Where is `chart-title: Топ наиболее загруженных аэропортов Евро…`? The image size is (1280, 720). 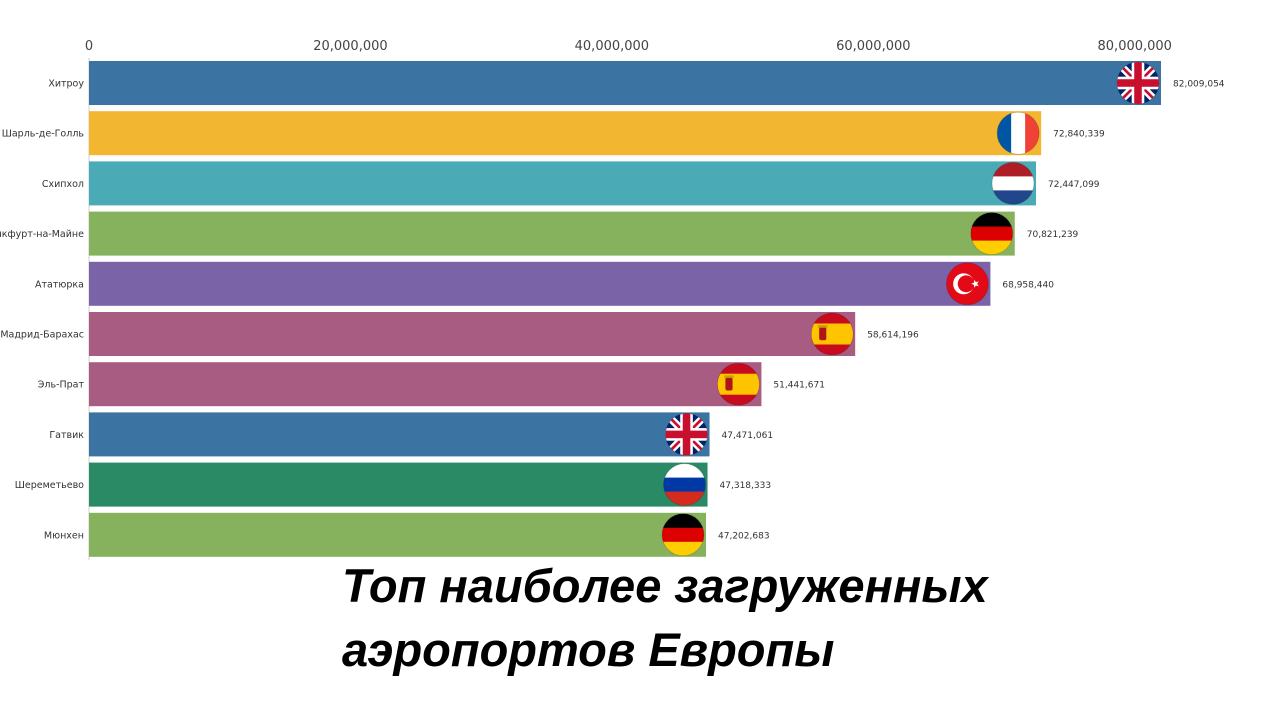 chart-title: Топ наиболее загруженных аэропортов Евро… is located at coordinates (665, 617).